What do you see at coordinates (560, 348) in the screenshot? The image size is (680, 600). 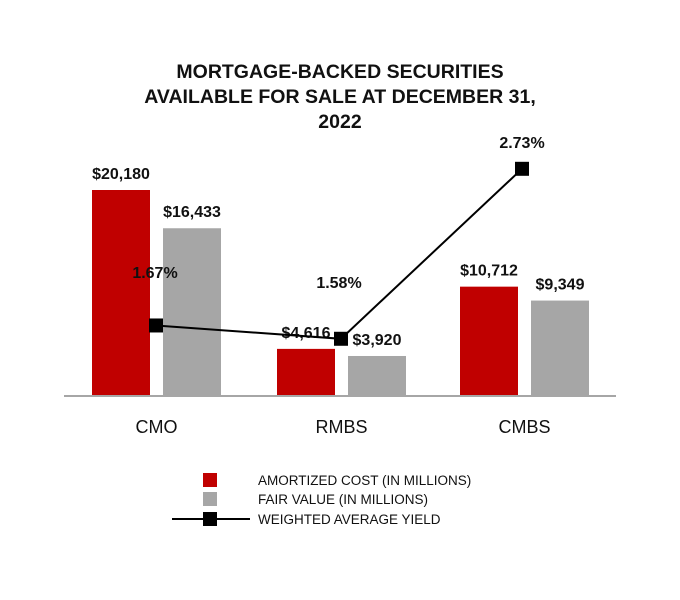 I see `bar-fair-value-cmbs` at bounding box center [560, 348].